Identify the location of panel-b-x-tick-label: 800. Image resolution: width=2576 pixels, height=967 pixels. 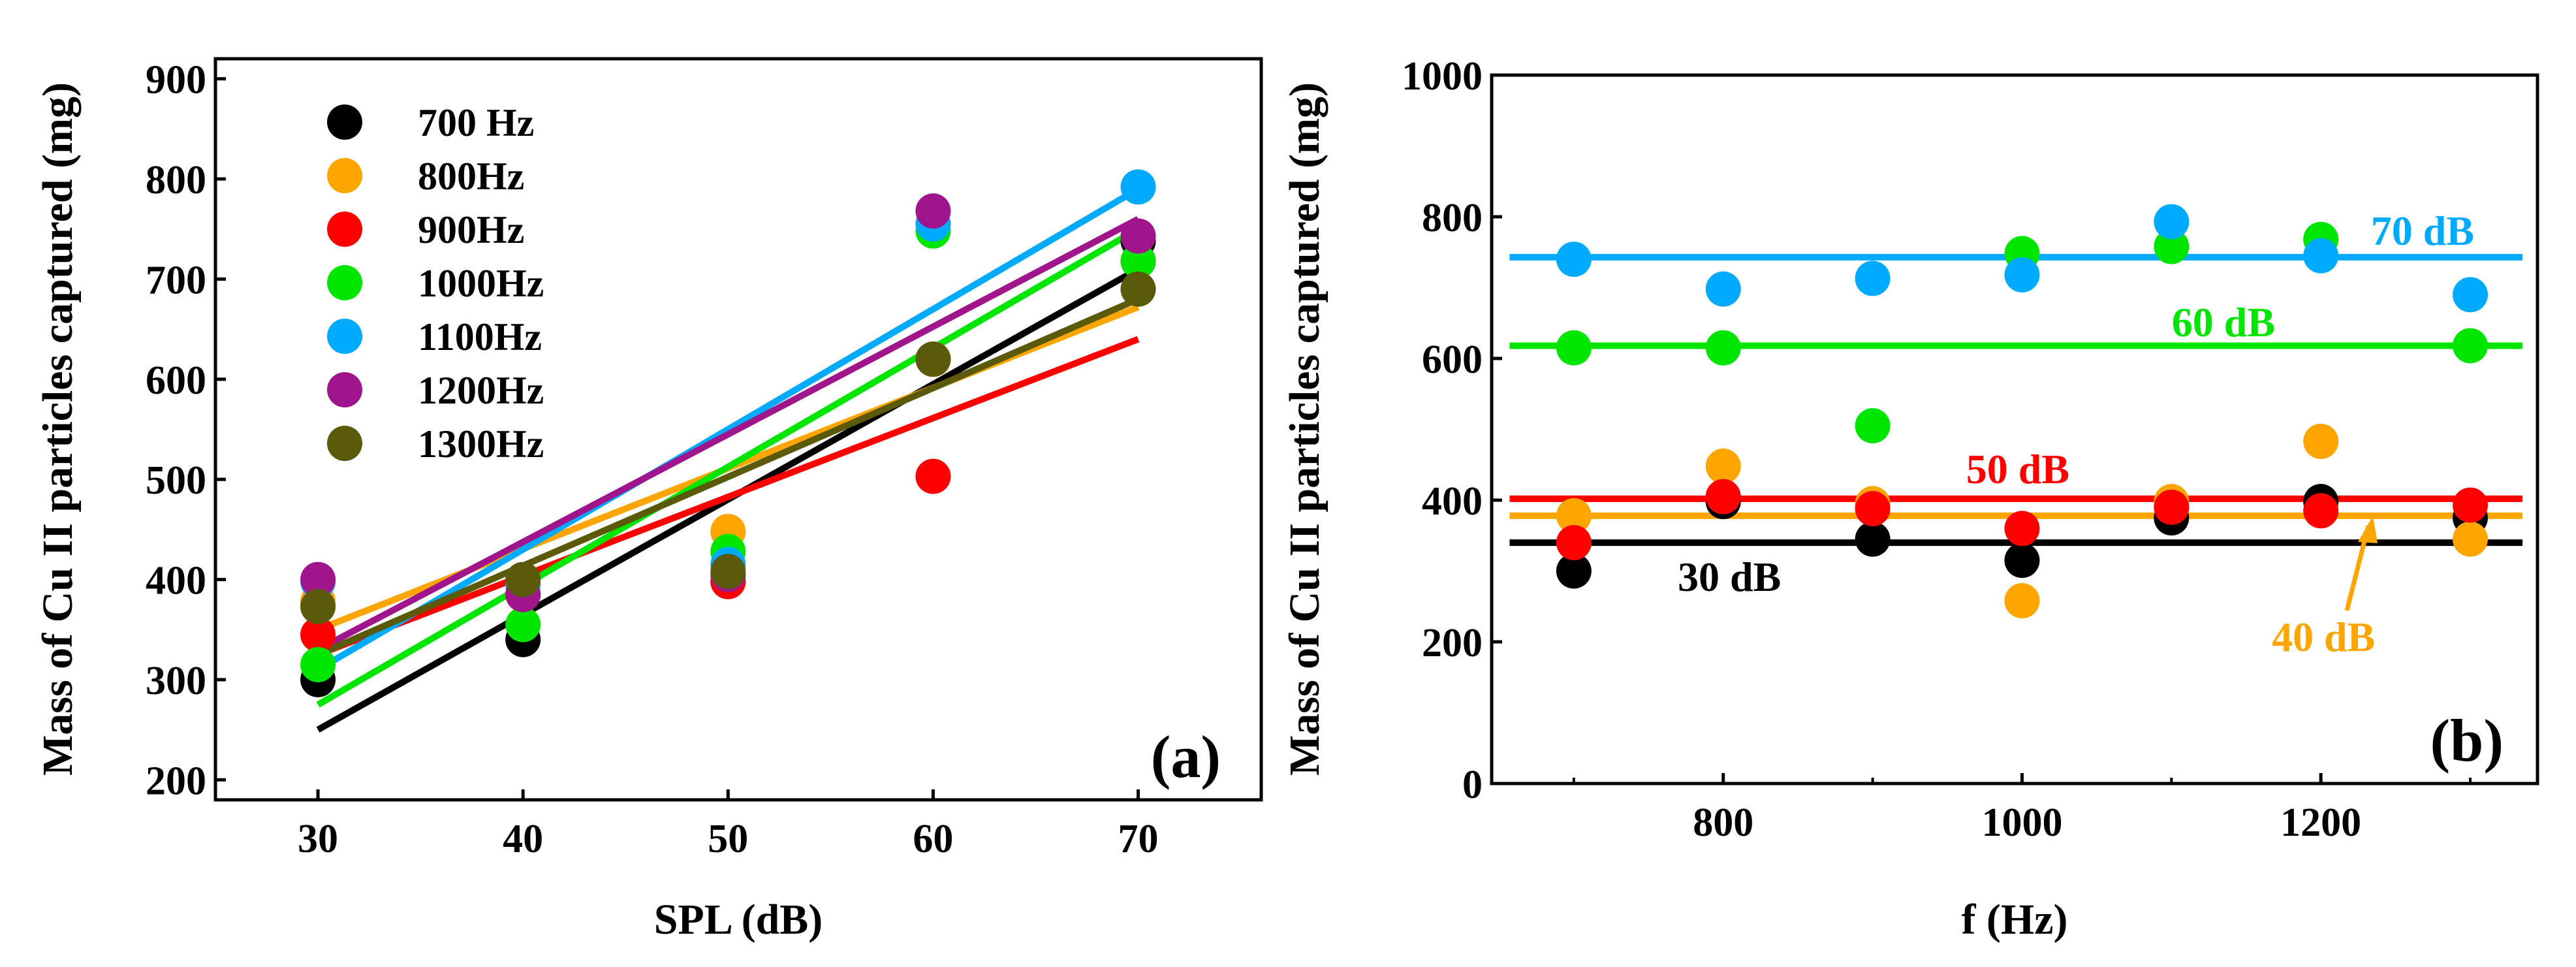
(1723, 823).